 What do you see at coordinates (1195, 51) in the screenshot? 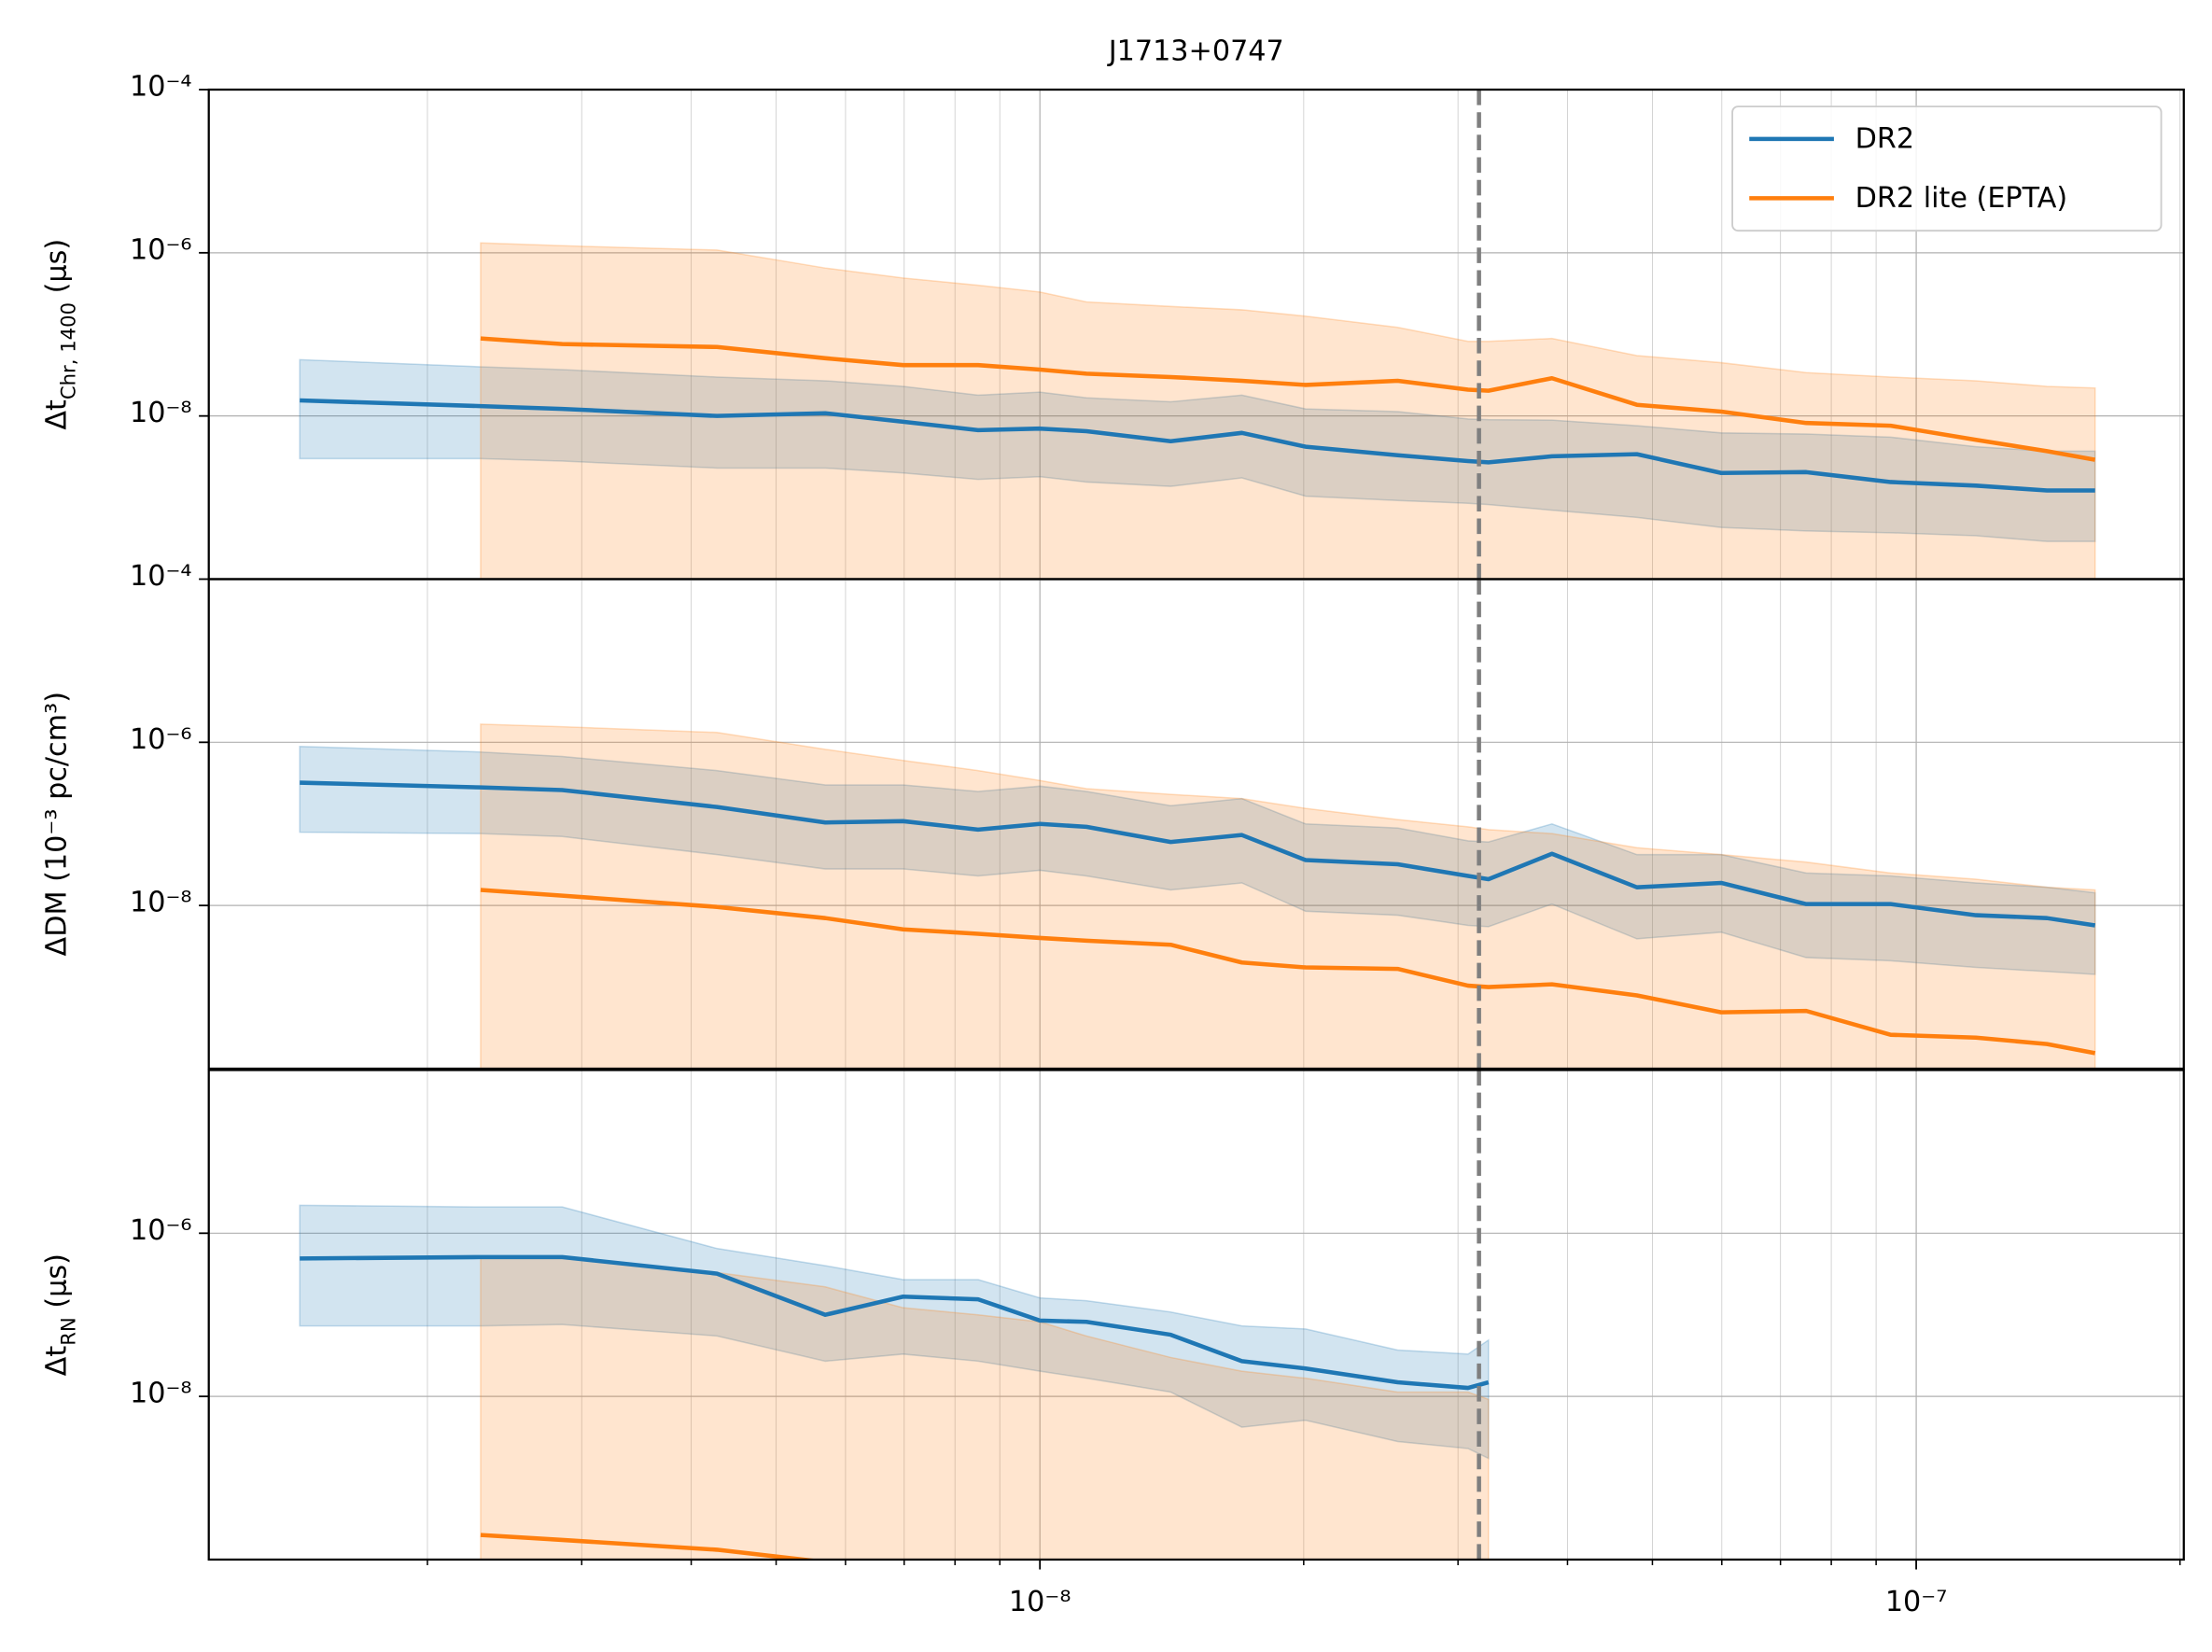
I see `chart-title: J1713+0747` at bounding box center [1195, 51].